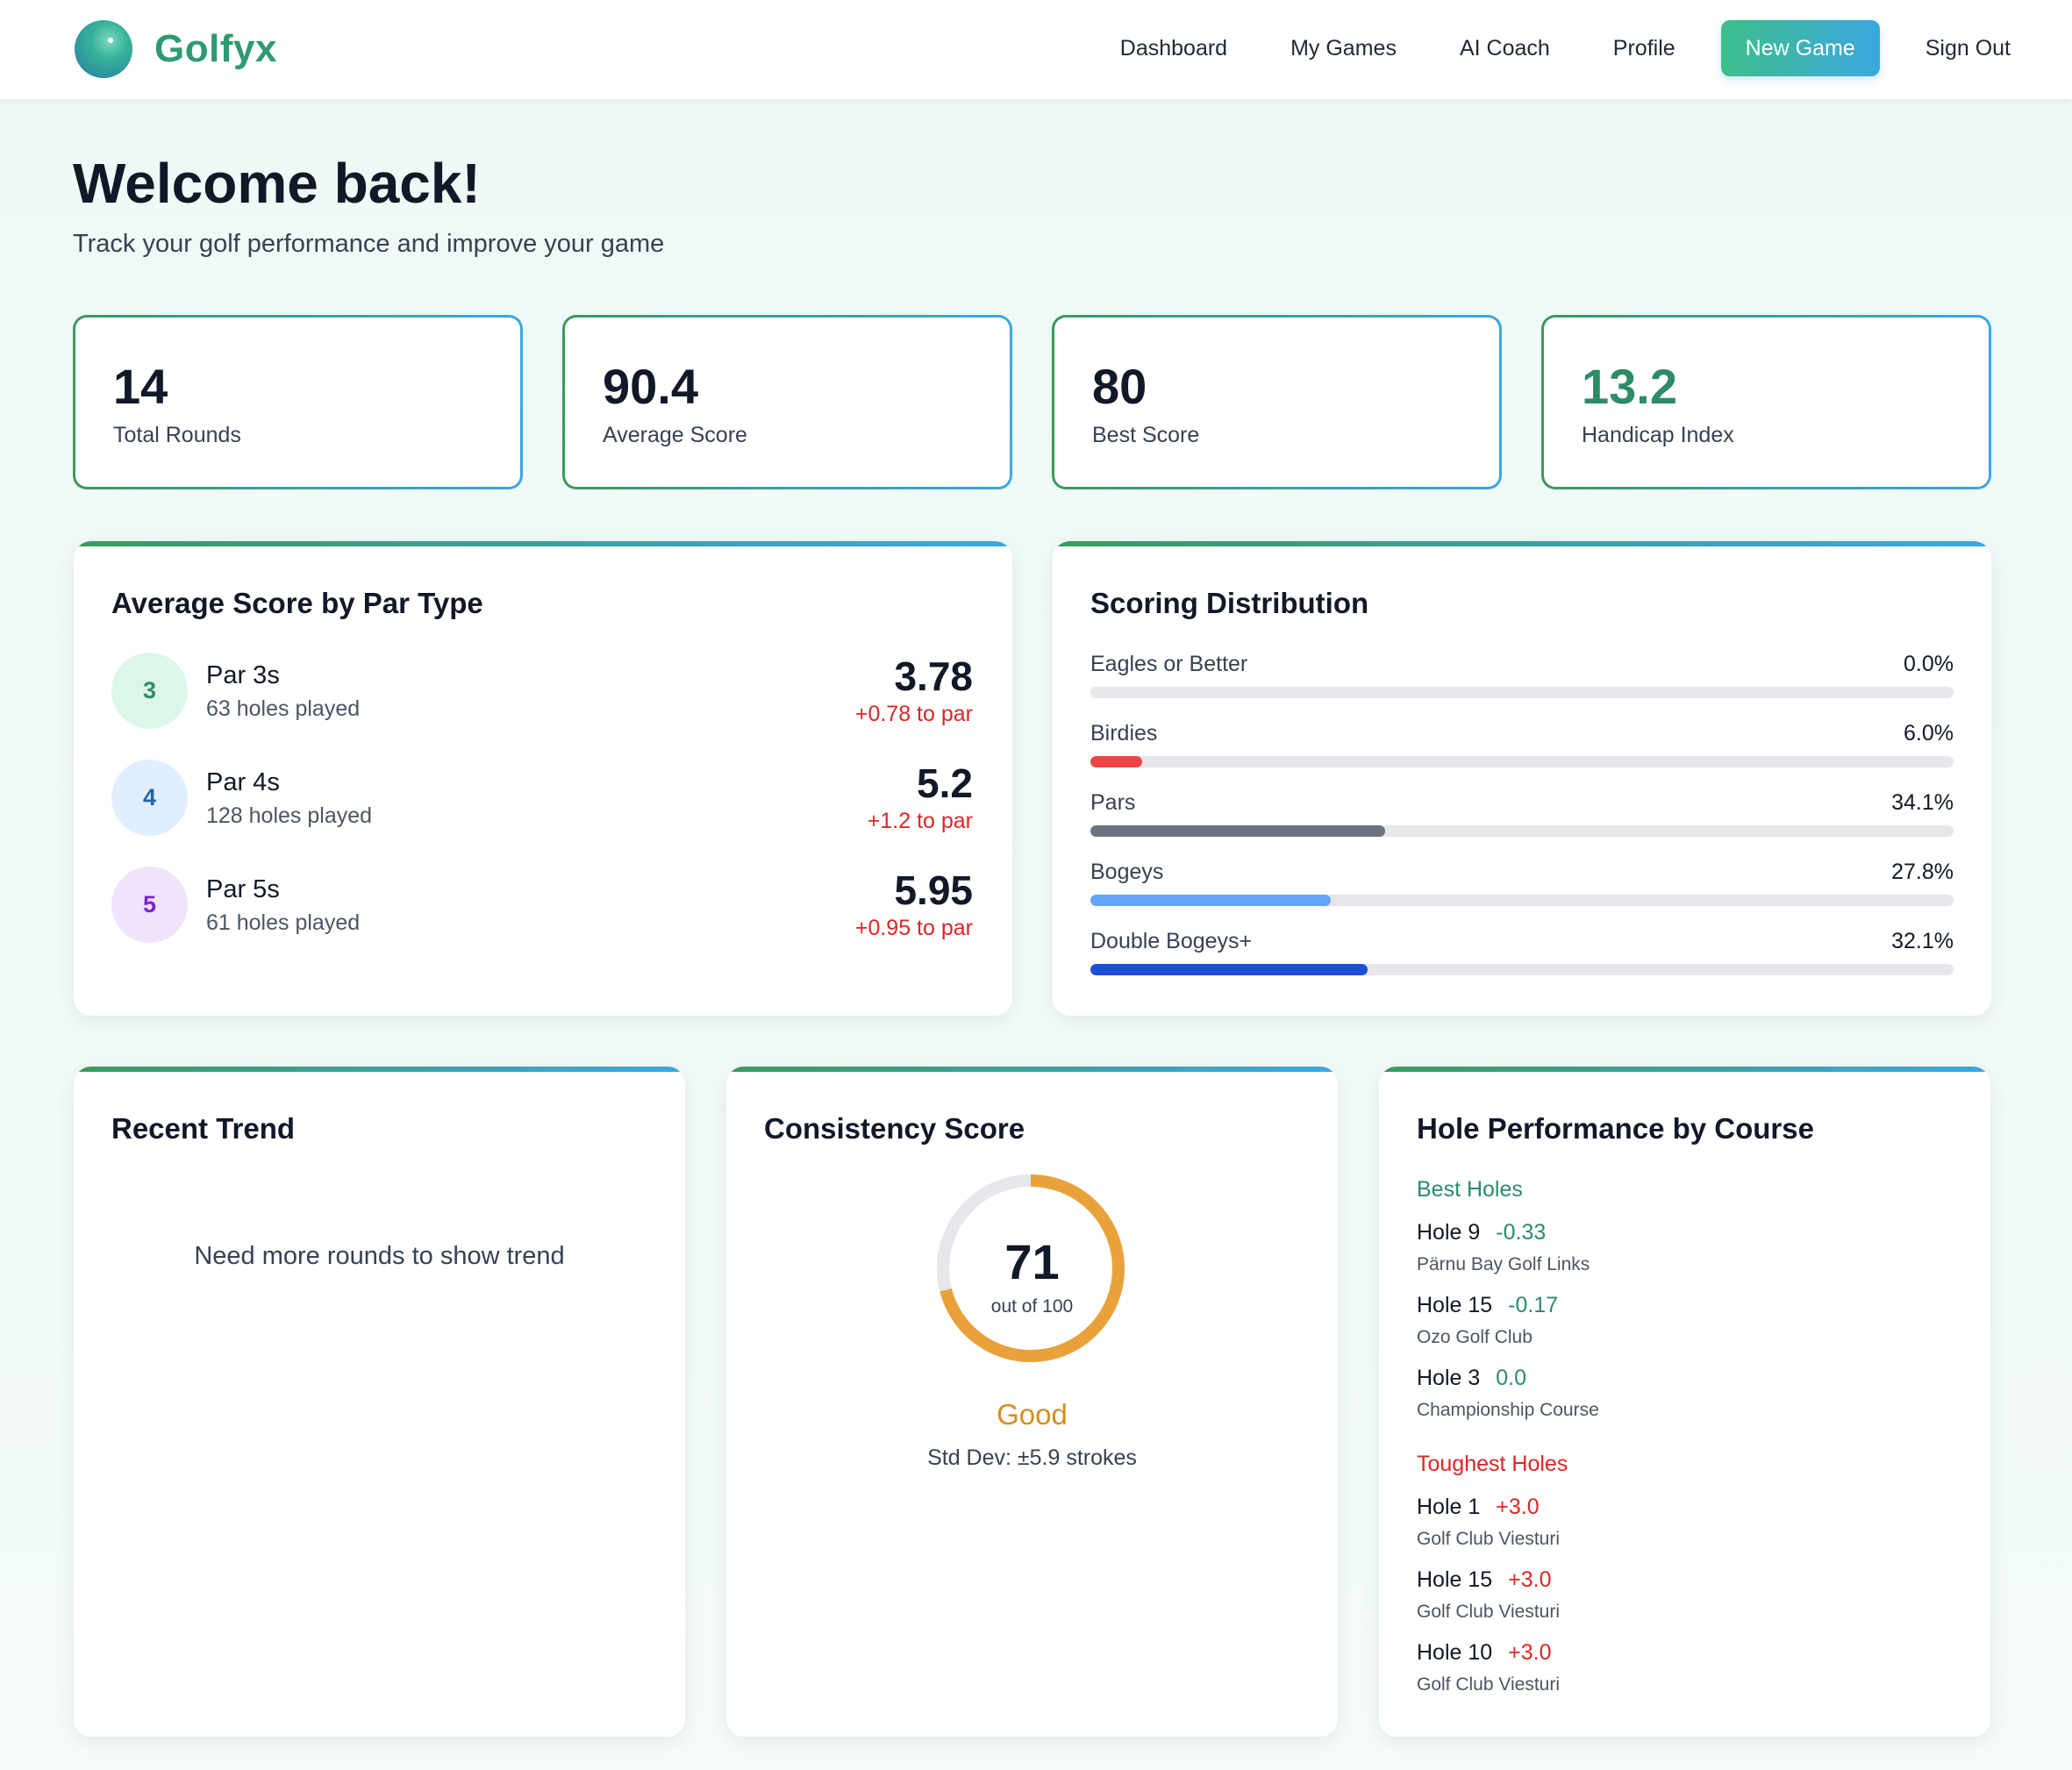 Image resolution: width=2072 pixels, height=1770 pixels. Describe the element at coordinates (1512, 1378) in the screenshot. I see `hole-delta: 0.0` at that location.